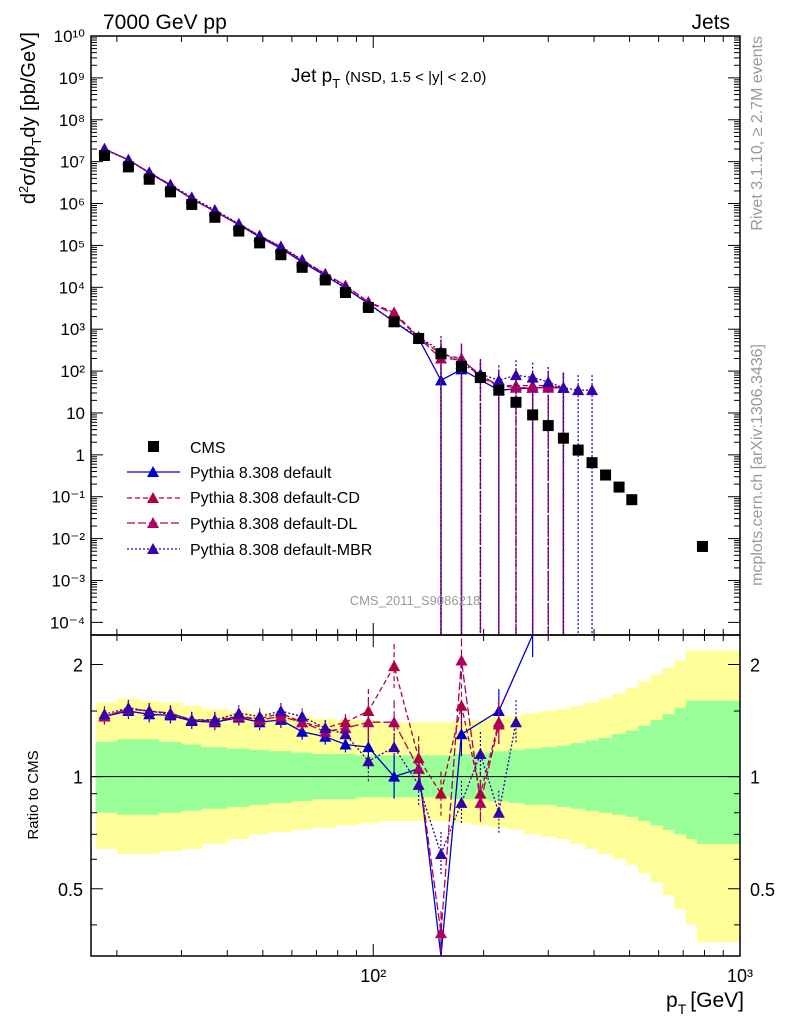  I want to click on y-tick-label: 10, so click(75, 413).